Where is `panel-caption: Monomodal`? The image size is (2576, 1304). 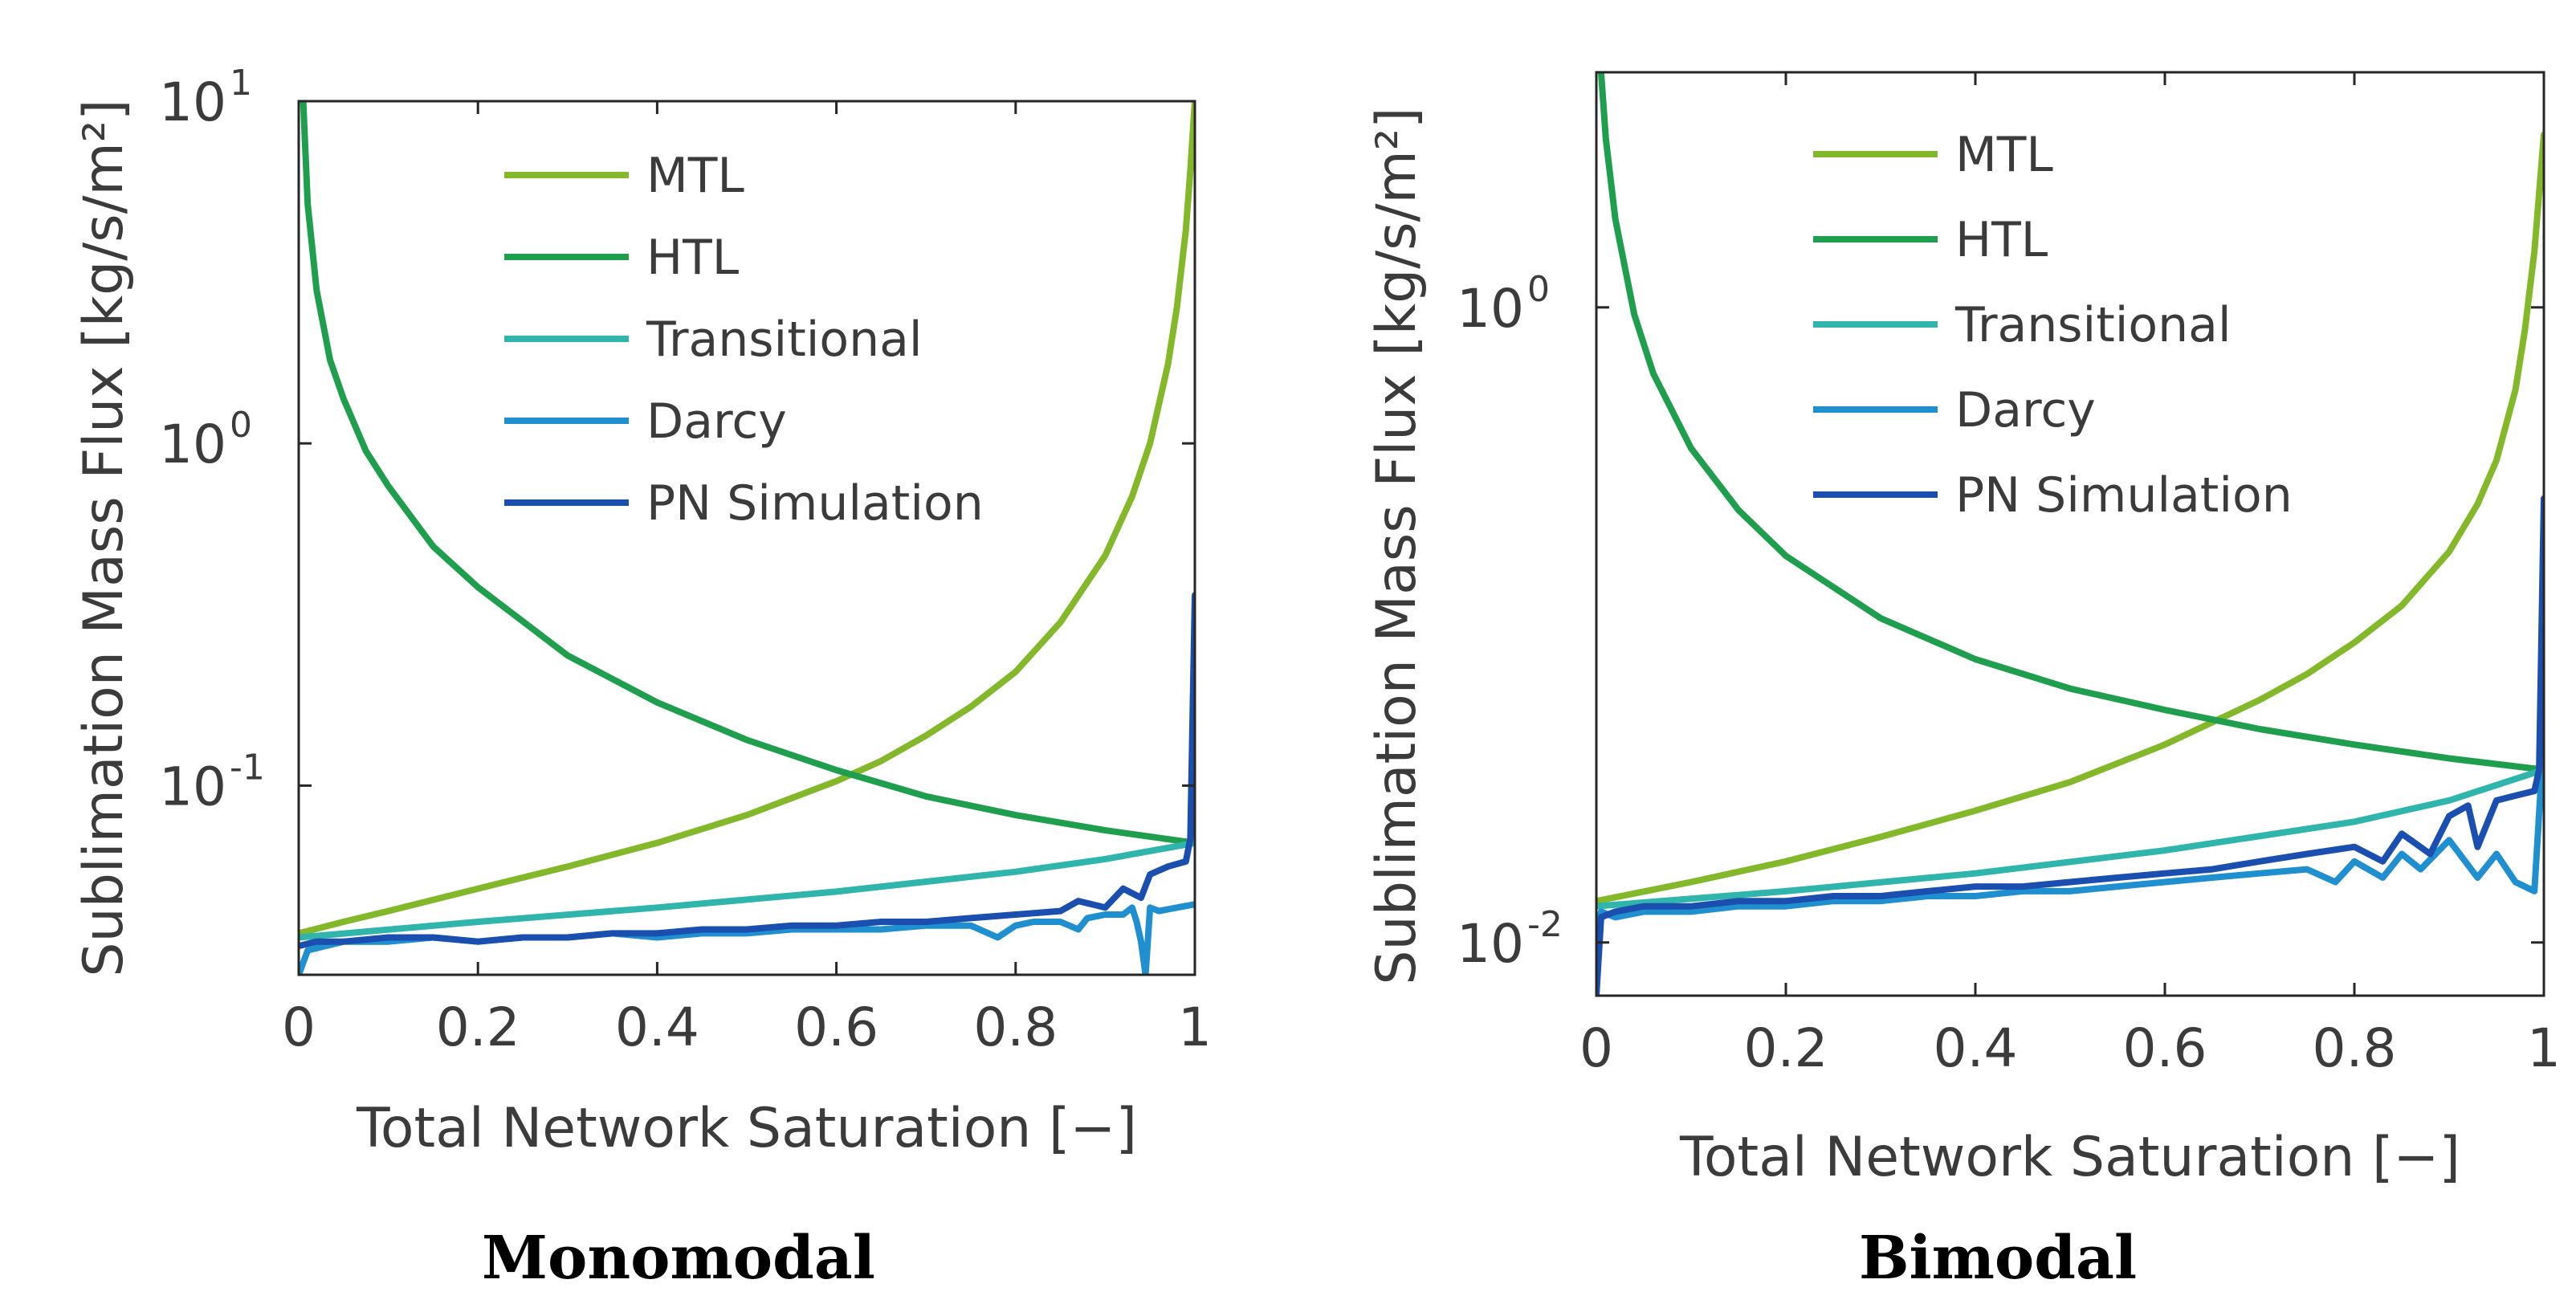 panel-caption: Monomodal is located at coordinates (678, 1258).